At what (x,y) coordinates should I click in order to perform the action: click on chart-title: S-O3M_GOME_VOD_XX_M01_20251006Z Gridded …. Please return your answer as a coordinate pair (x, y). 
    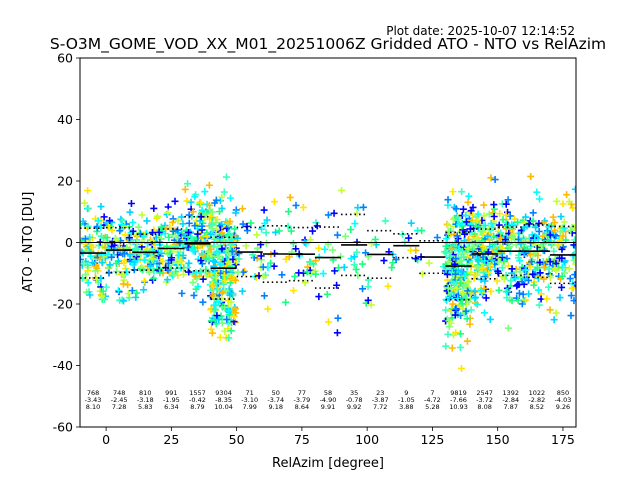
    Looking at the image, I should click on (328, 44).